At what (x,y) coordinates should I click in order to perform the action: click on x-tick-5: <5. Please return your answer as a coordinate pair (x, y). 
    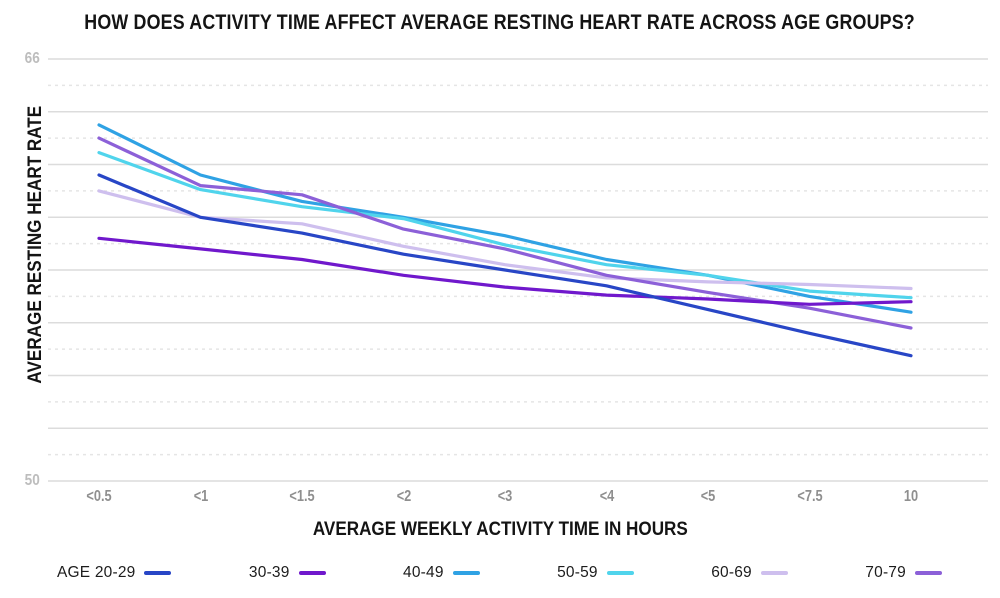
    Looking at the image, I should click on (708, 496).